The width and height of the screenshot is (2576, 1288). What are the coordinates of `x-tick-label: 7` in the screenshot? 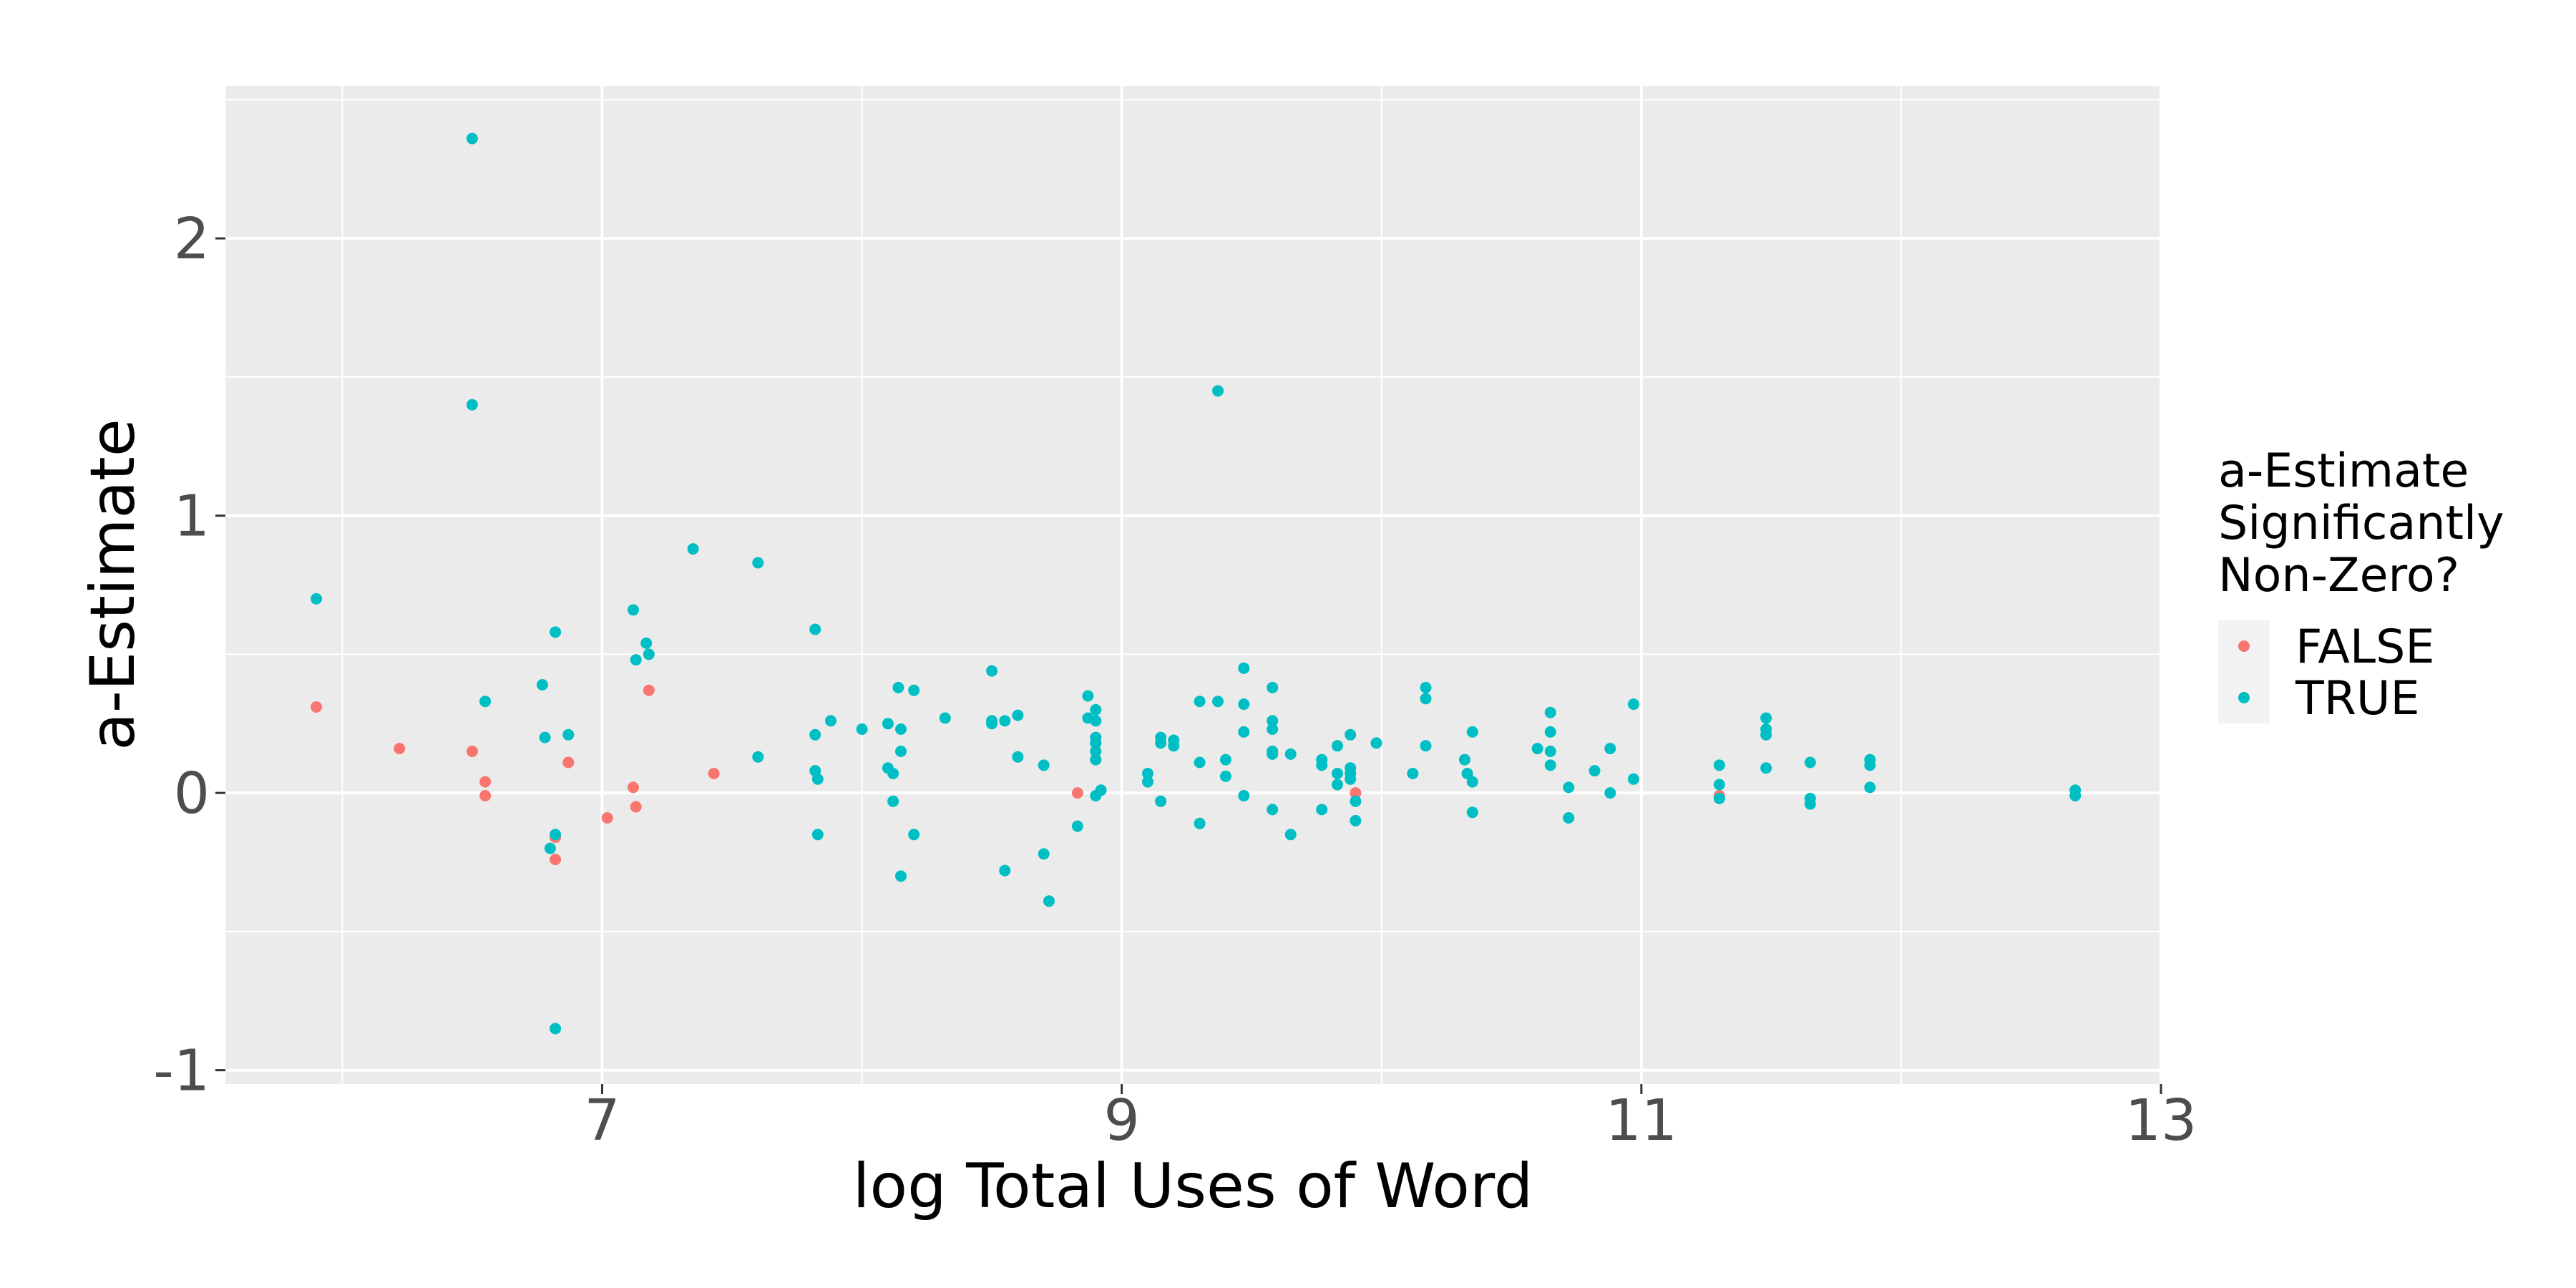 It's located at (602, 1120).